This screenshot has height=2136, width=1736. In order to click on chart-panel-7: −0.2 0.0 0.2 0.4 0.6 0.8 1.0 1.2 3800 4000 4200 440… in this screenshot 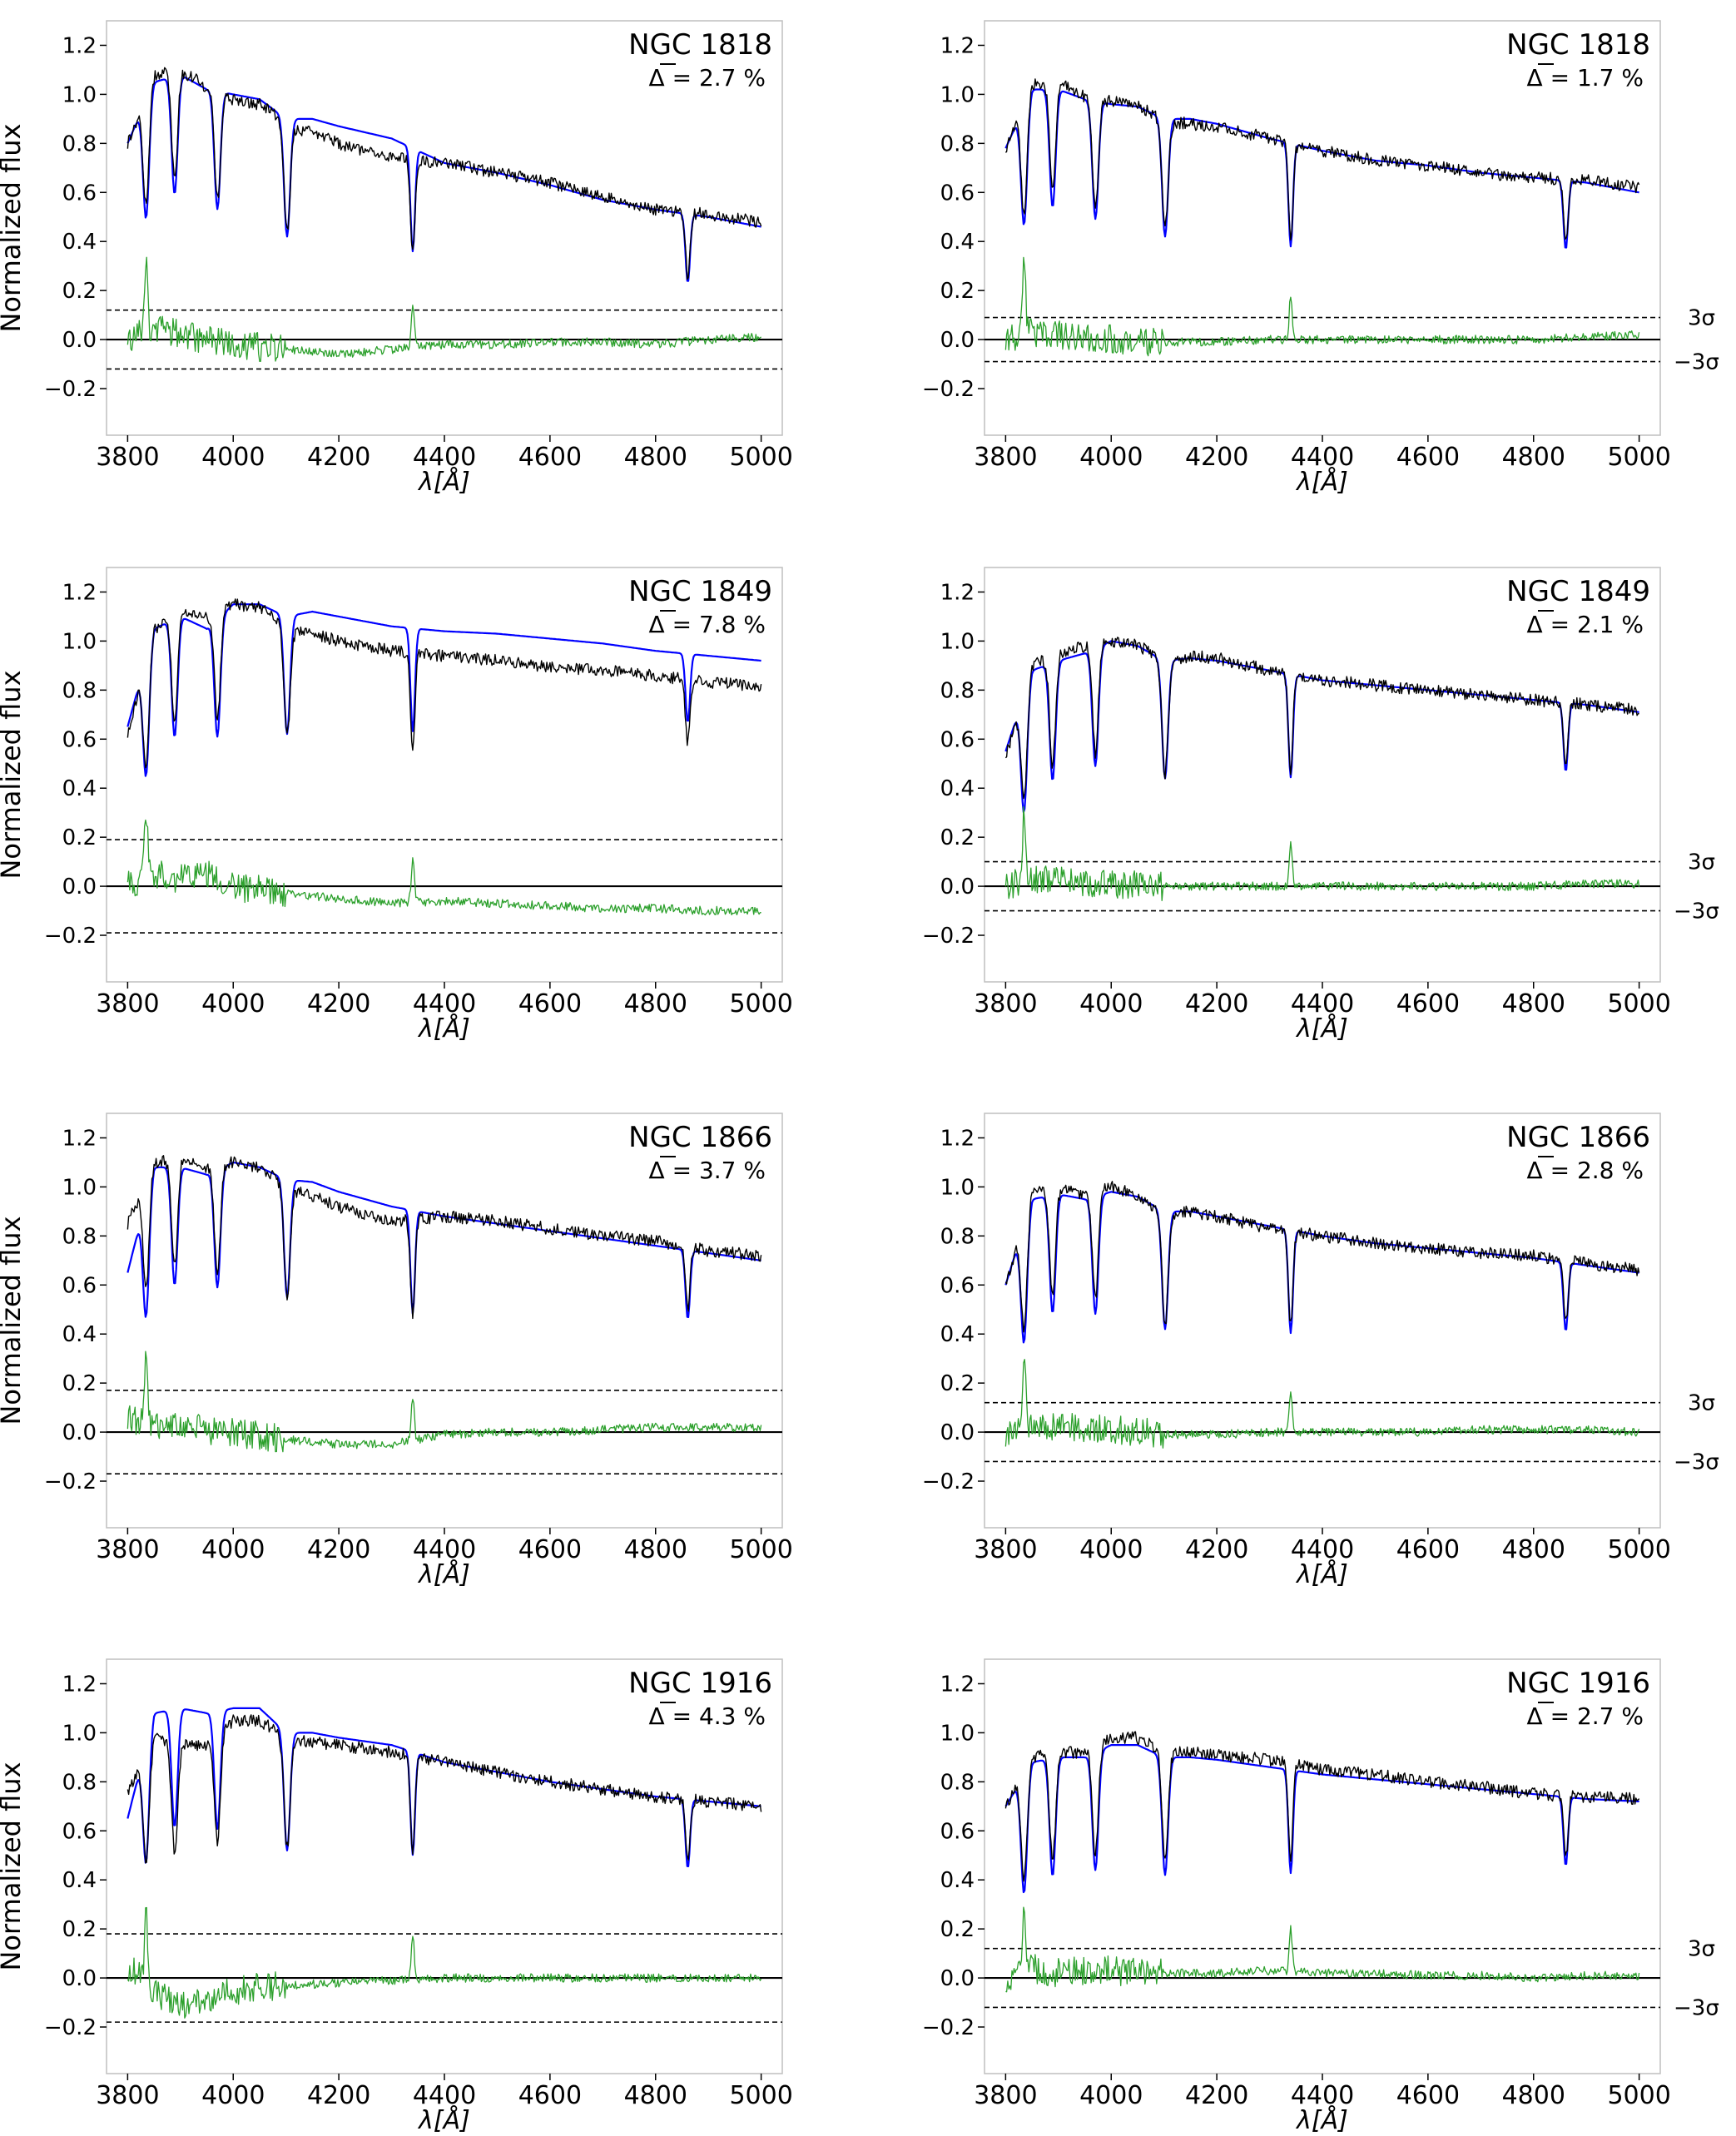, I will do `click(396, 1896)`.